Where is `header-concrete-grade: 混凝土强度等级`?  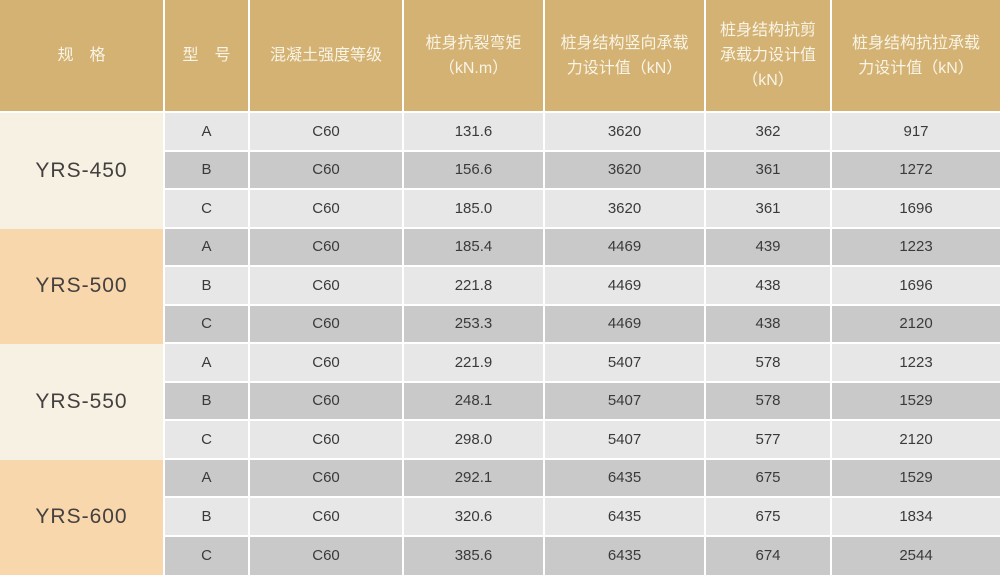 header-concrete-grade: 混凝土强度等级 is located at coordinates (327, 56).